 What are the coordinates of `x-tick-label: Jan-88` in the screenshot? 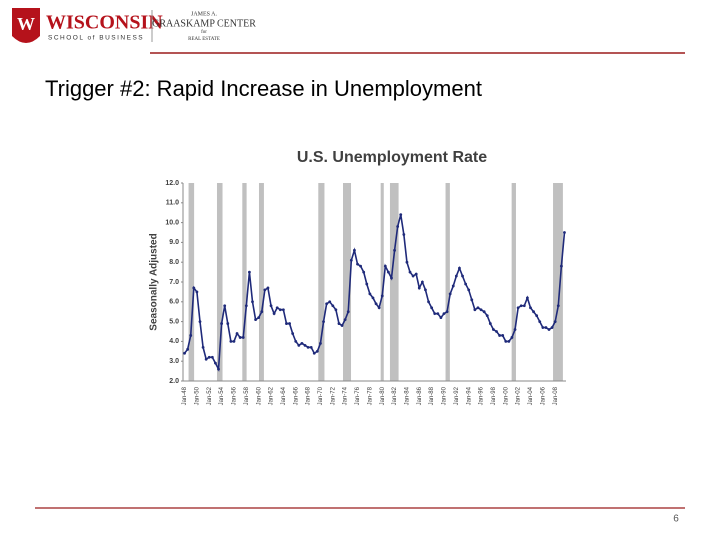 It's located at (432, 395).